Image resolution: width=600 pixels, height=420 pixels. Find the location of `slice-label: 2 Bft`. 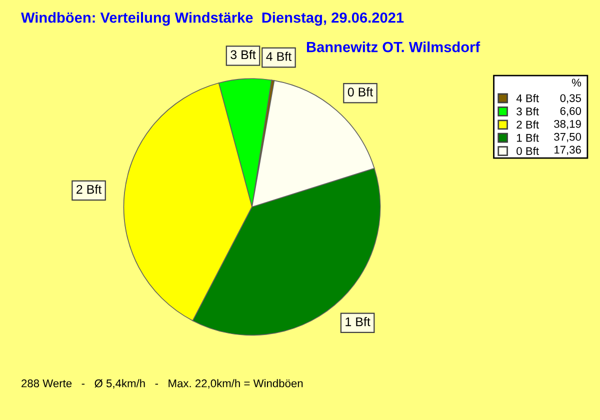

slice-label: 2 Bft is located at coordinates (89, 189).